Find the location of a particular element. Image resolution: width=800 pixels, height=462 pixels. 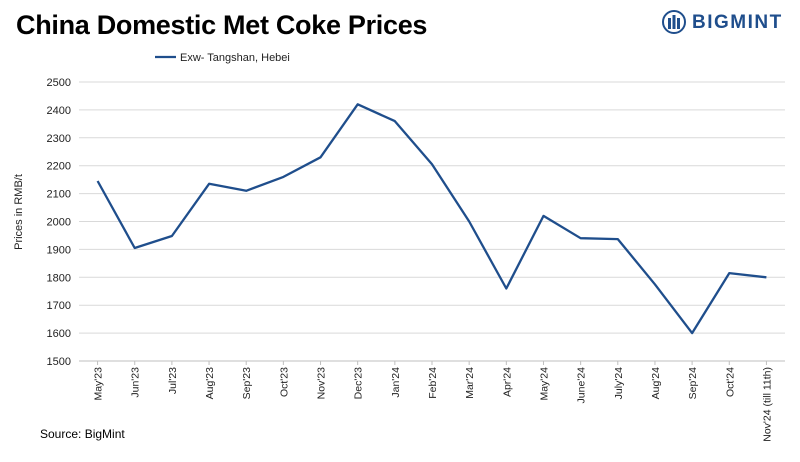

x-tick-label: Dec'23 is located at coordinates (359, 383).